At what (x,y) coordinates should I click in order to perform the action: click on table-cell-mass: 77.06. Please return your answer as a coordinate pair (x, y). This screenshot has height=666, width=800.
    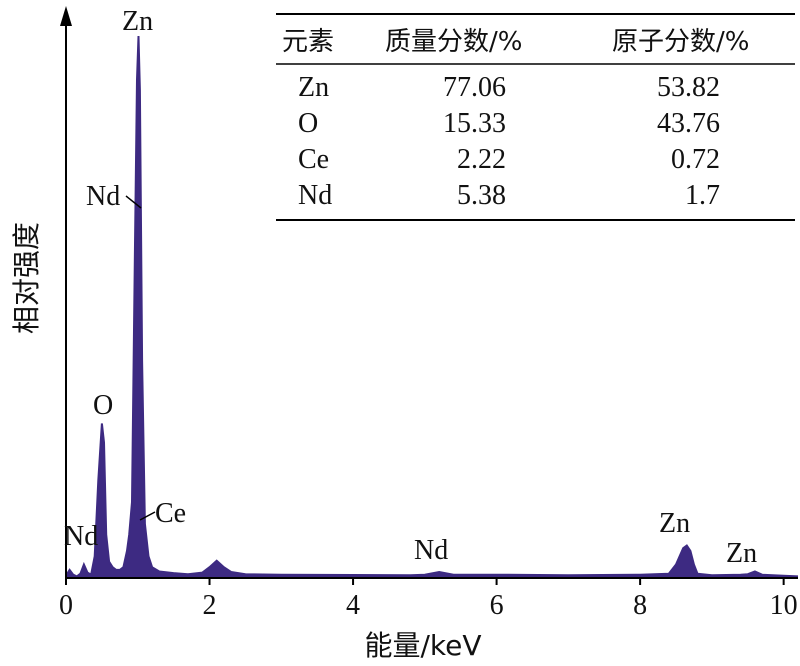
    Looking at the image, I should click on (474, 87).